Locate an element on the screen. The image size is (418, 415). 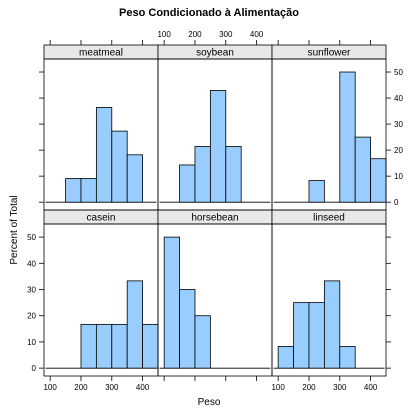
y-tick-label-right: 50 is located at coordinates (398, 72).